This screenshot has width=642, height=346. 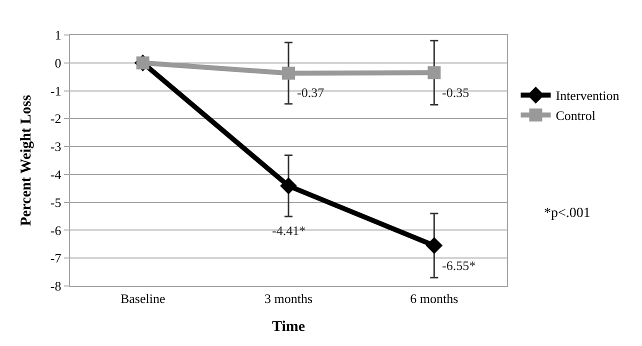 What do you see at coordinates (56, 258) in the screenshot?
I see `y-tick-label: -7` at bounding box center [56, 258].